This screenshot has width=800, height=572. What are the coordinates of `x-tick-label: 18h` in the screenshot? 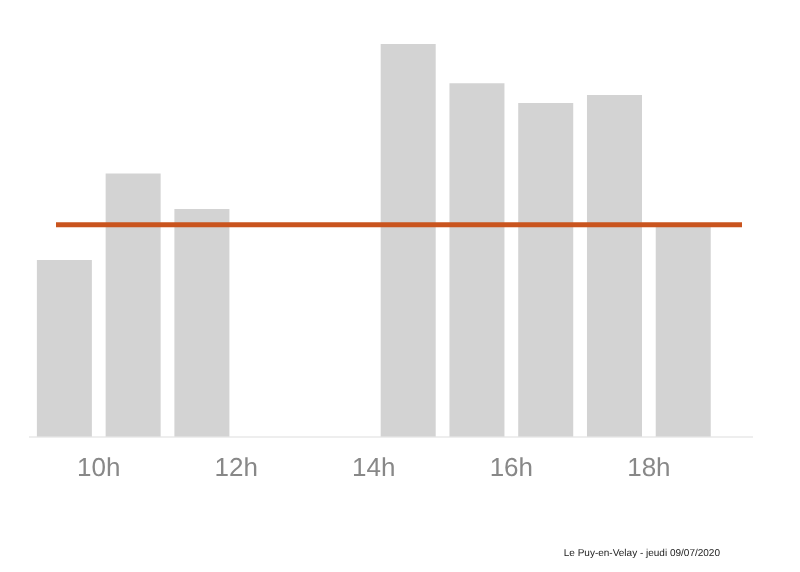 It's located at (649, 466).